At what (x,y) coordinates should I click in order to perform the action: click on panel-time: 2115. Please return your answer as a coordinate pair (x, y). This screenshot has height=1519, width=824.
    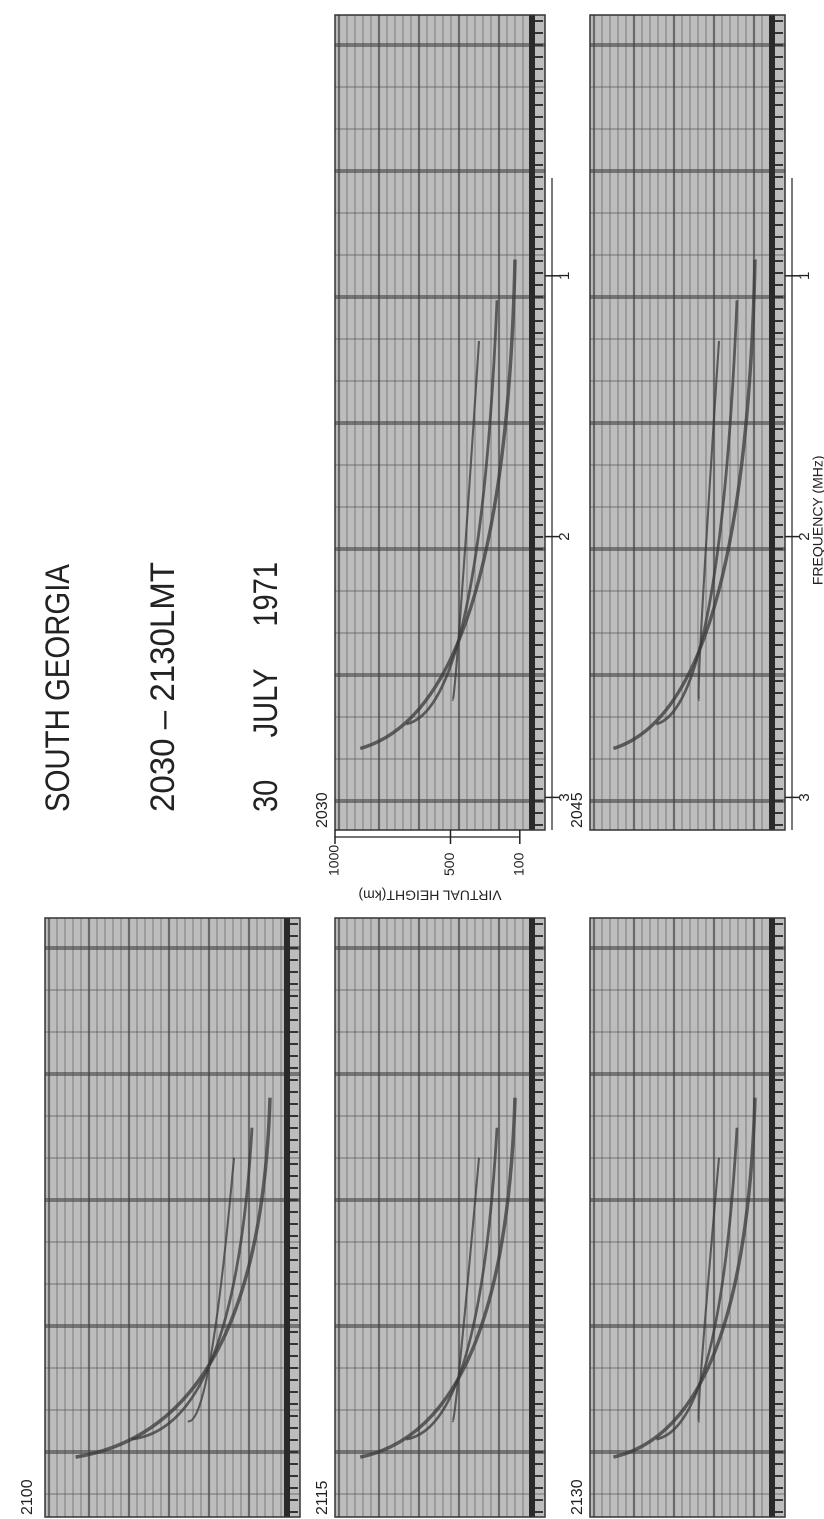
    Looking at the image, I should click on (322, 1497).